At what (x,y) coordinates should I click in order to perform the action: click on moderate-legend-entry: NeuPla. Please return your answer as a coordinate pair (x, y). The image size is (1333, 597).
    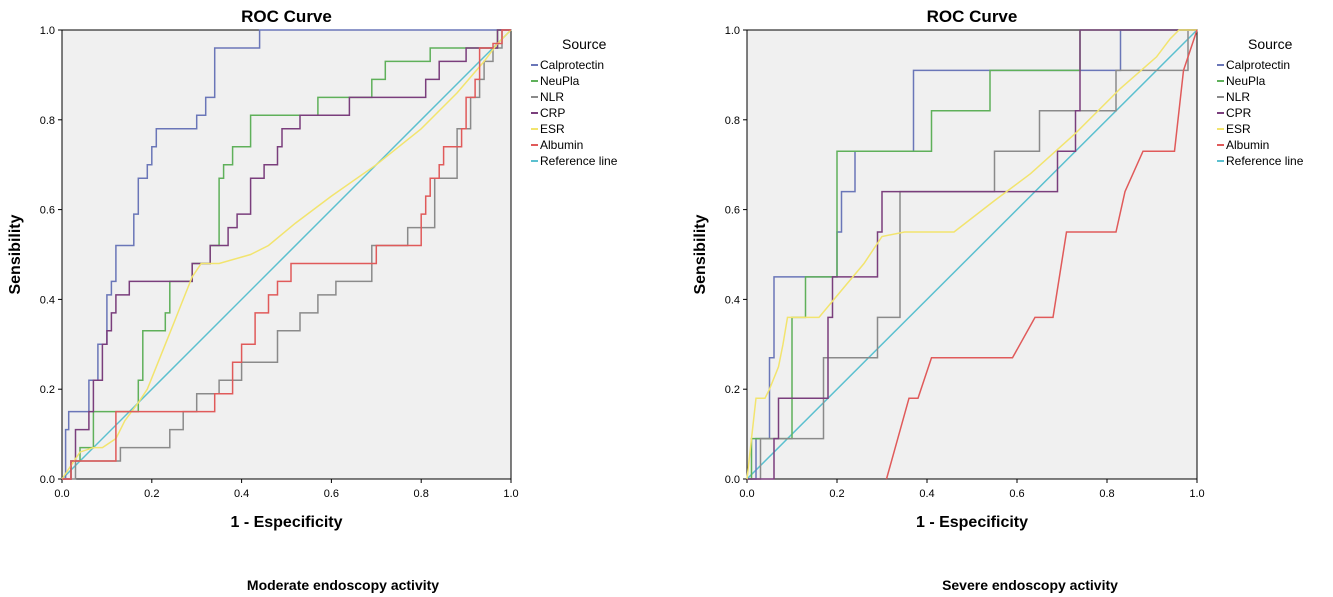
    Looking at the image, I should click on (560, 81).